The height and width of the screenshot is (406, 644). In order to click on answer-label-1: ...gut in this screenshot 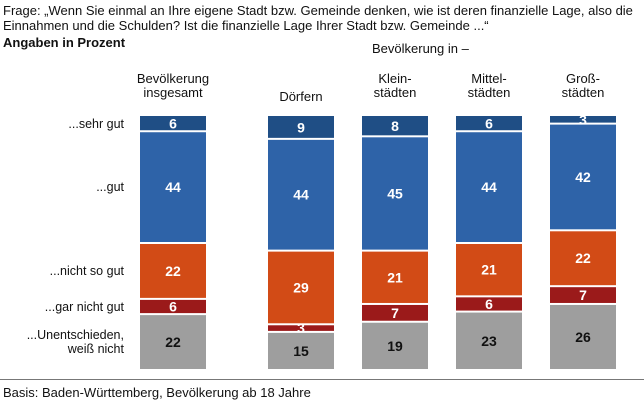, I will do `click(110, 187)`.